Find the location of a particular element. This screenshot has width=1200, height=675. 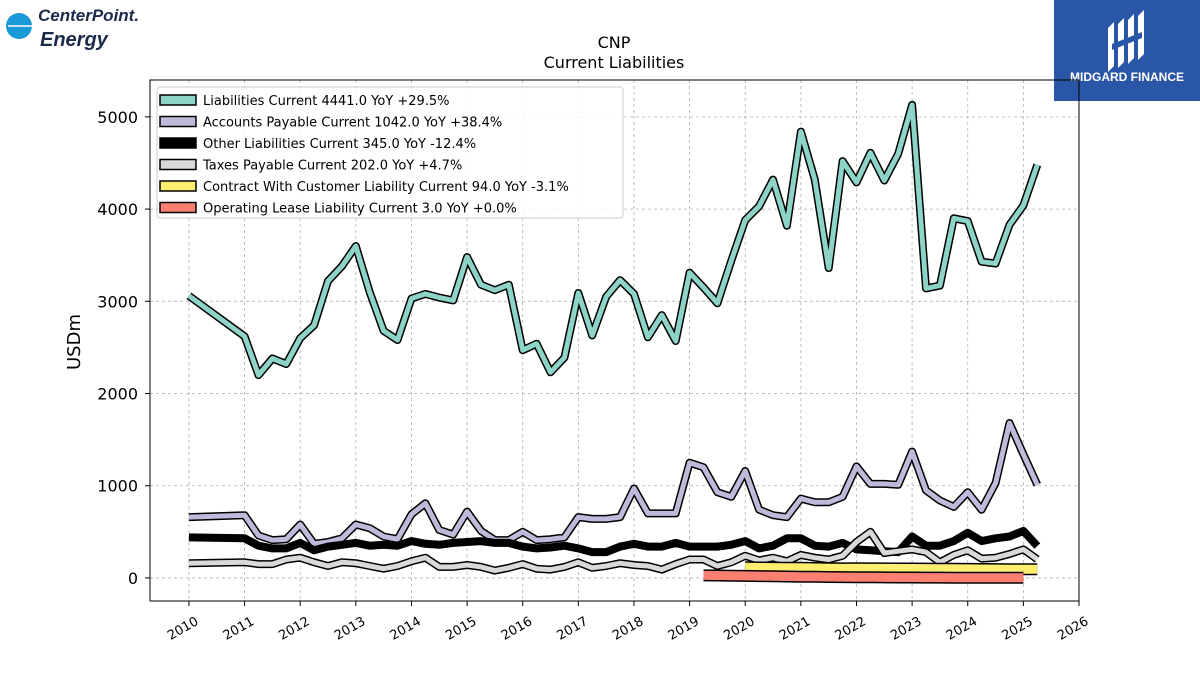

legend-label: Taxes Payable Current 202.0 YoY +4.7% is located at coordinates (332, 166).